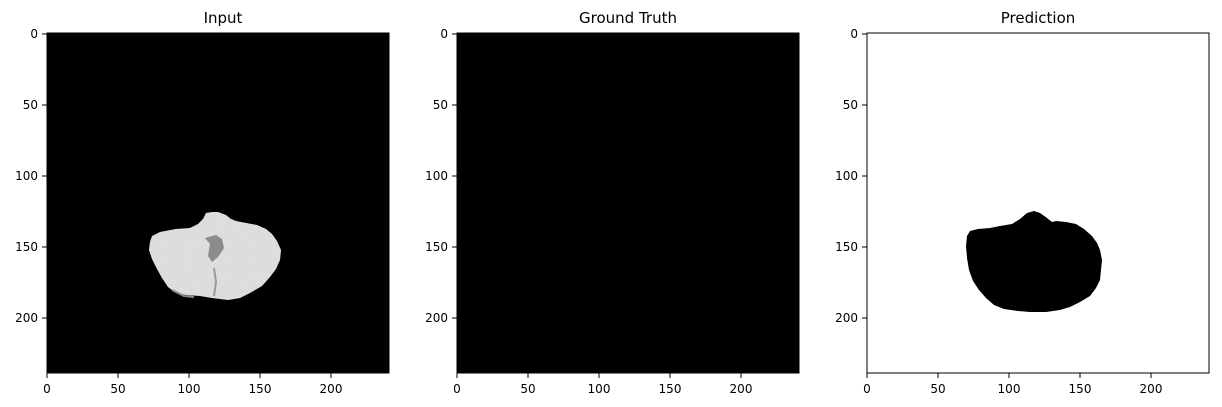 This screenshot has height=407, width=1222. What do you see at coordinates (1038, 18) in the screenshot?
I see `panel-title: Prediction` at bounding box center [1038, 18].